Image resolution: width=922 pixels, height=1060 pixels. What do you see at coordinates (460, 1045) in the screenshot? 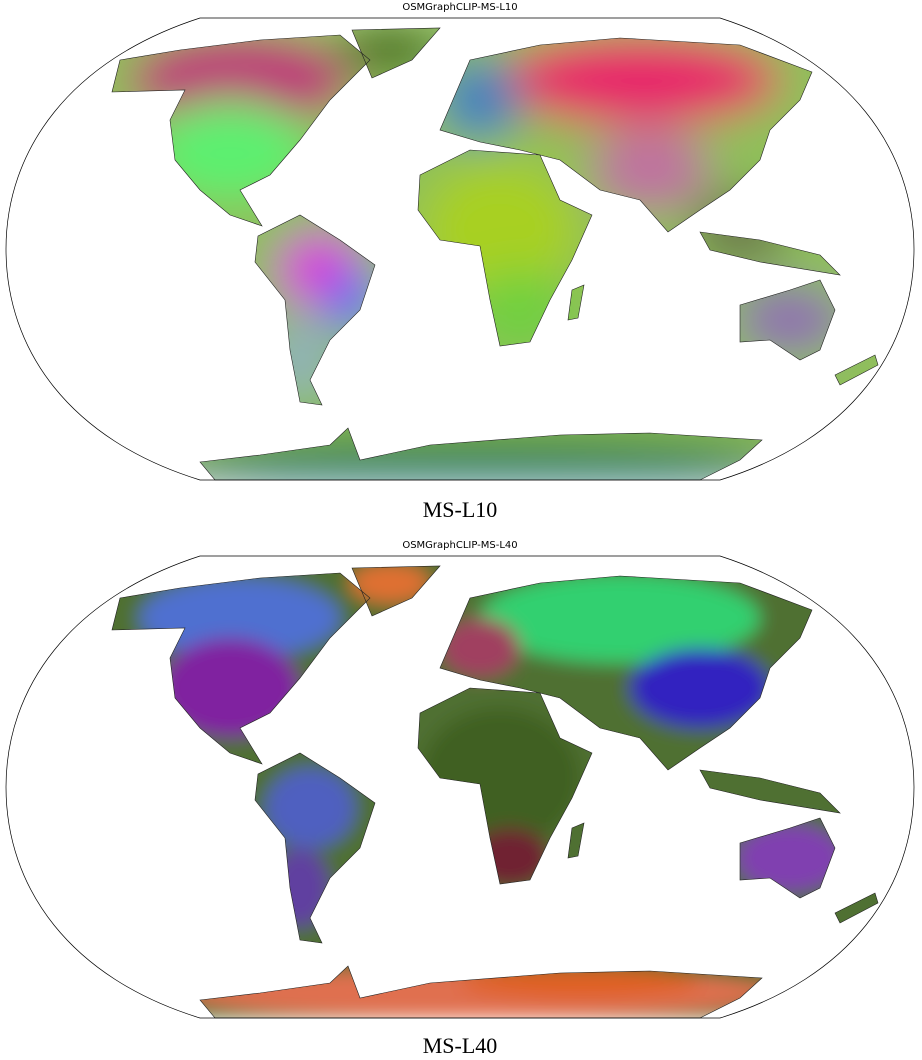
I see `map-caption: MS-L40` at bounding box center [460, 1045].